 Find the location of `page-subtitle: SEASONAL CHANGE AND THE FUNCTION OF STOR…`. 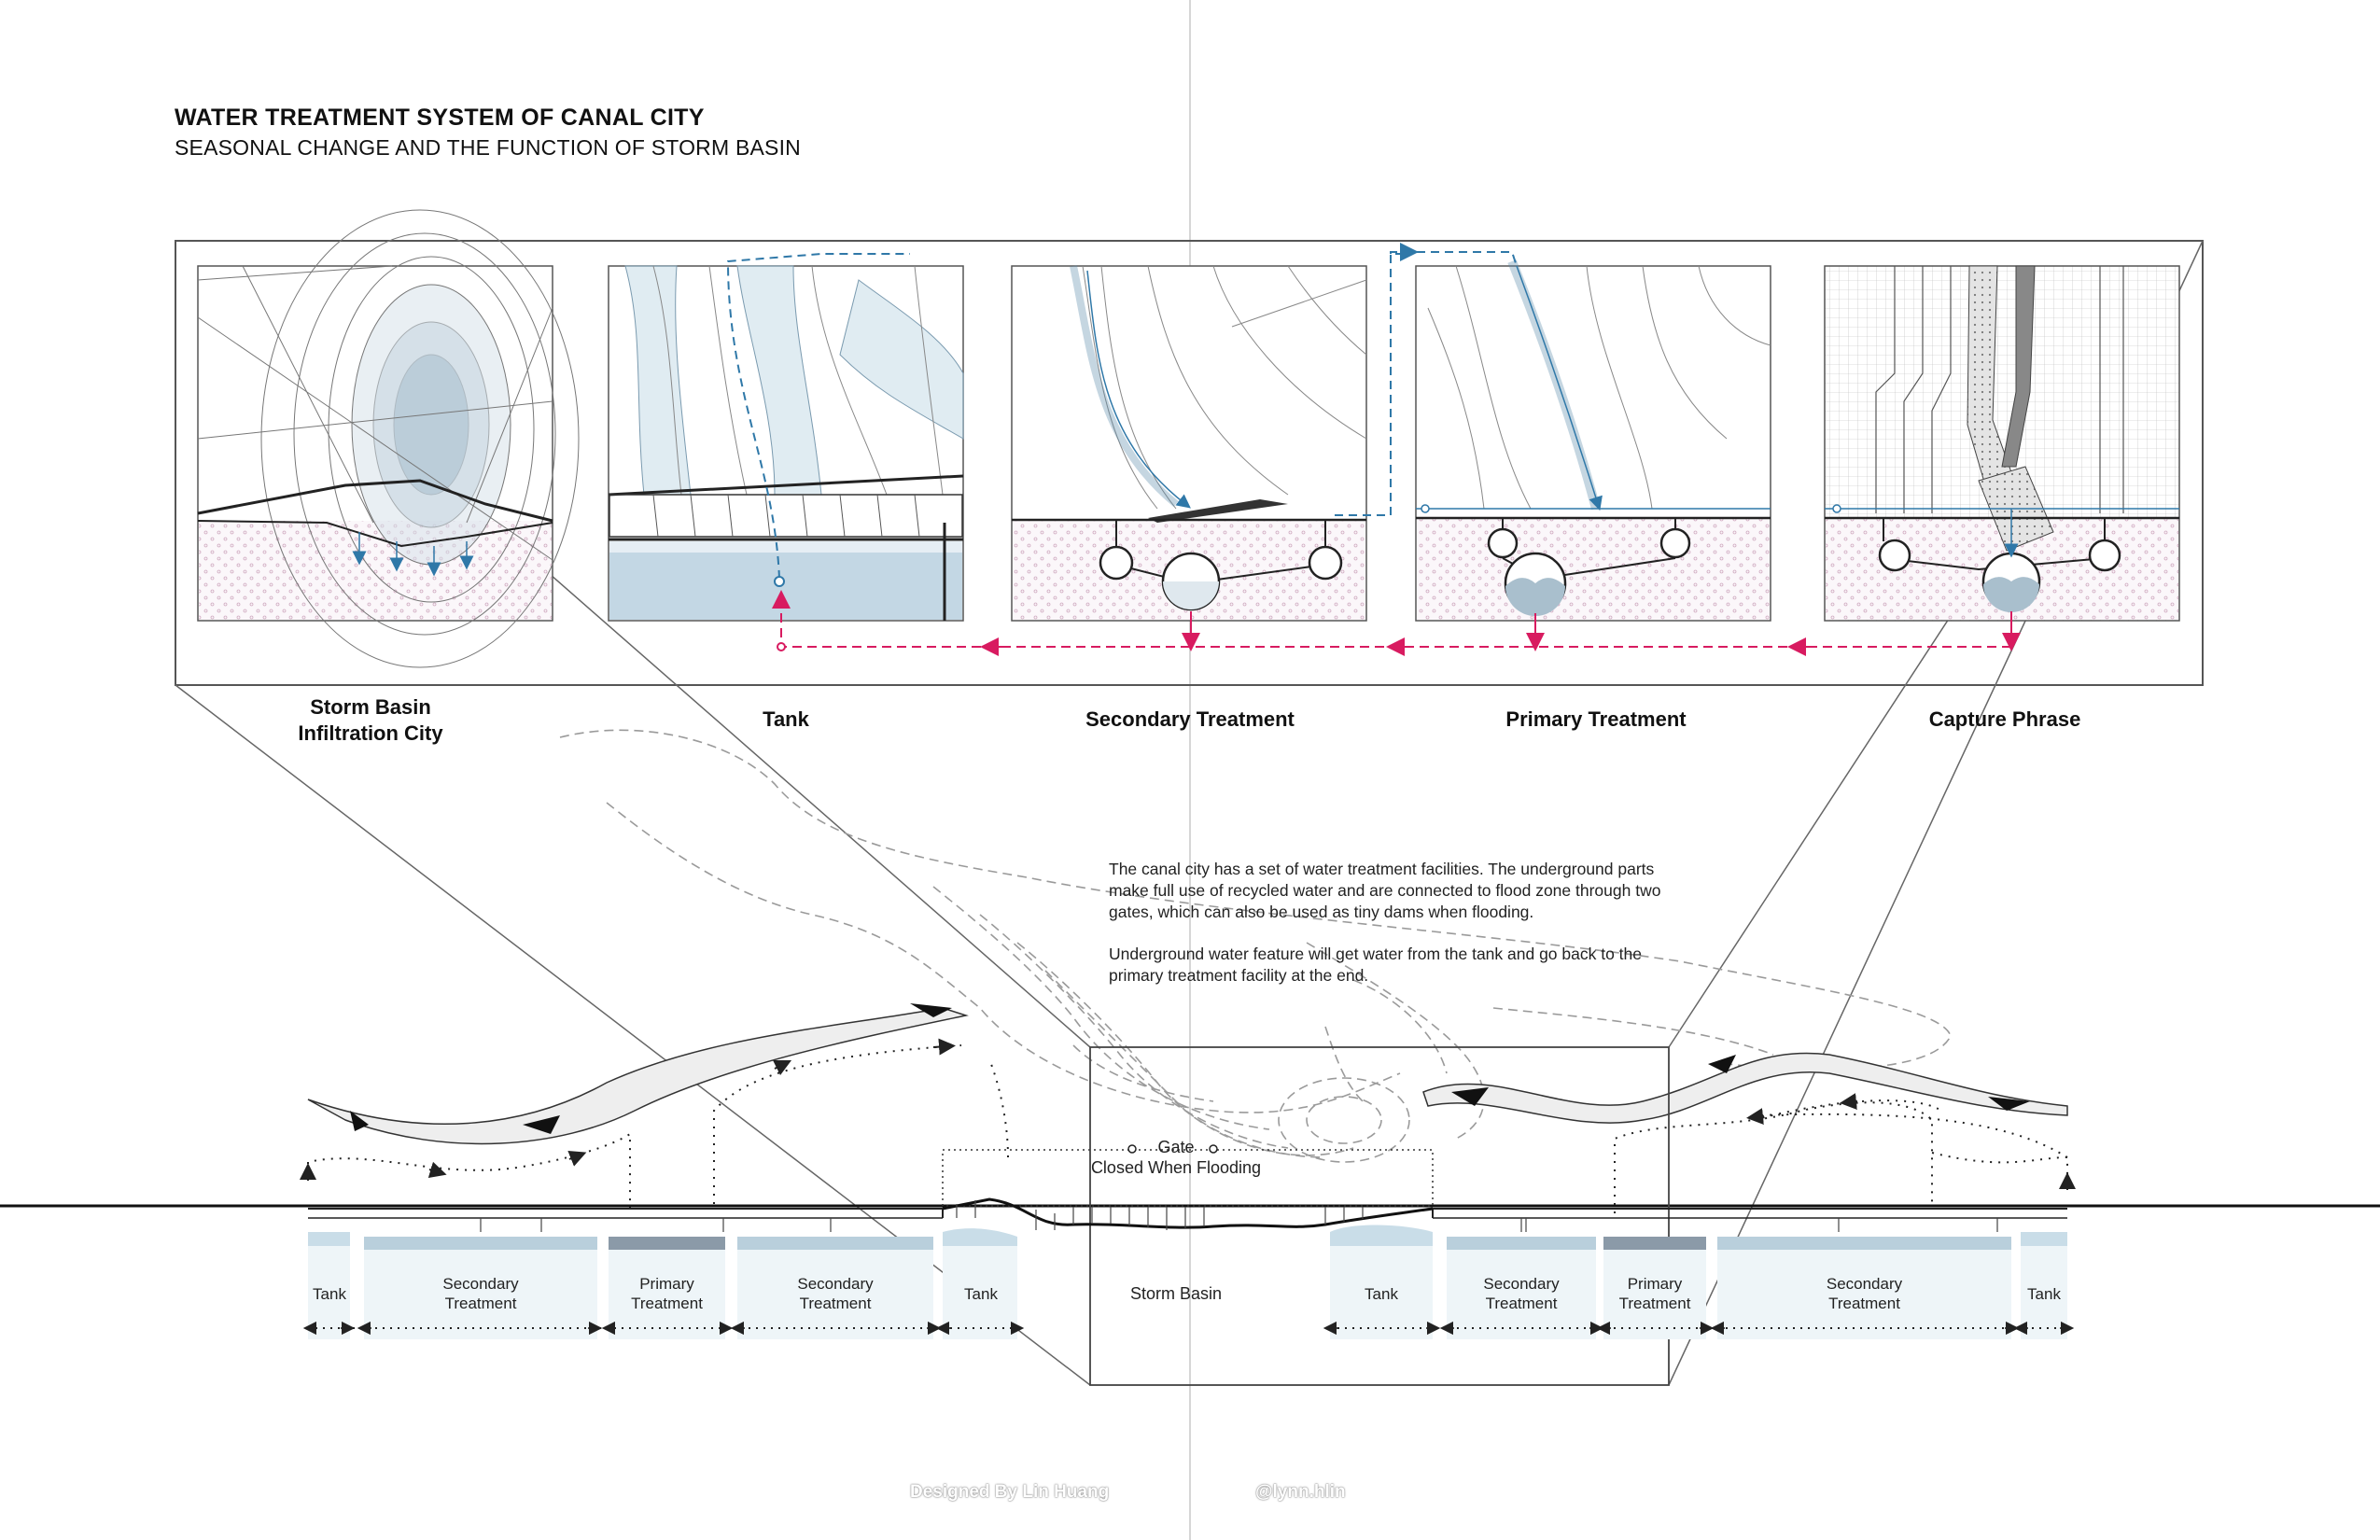

page-subtitle: SEASONAL CHANGE AND THE FUNCTION OF STOR… is located at coordinates (488, 147).